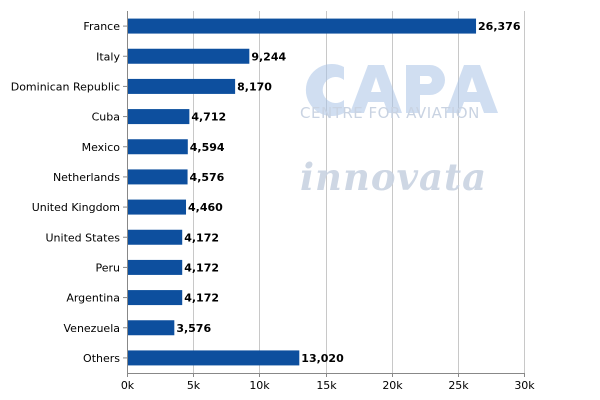  Describe the element at coordinates (101, 147) in the screenshot. I see `category-label: Mexico` at that location.